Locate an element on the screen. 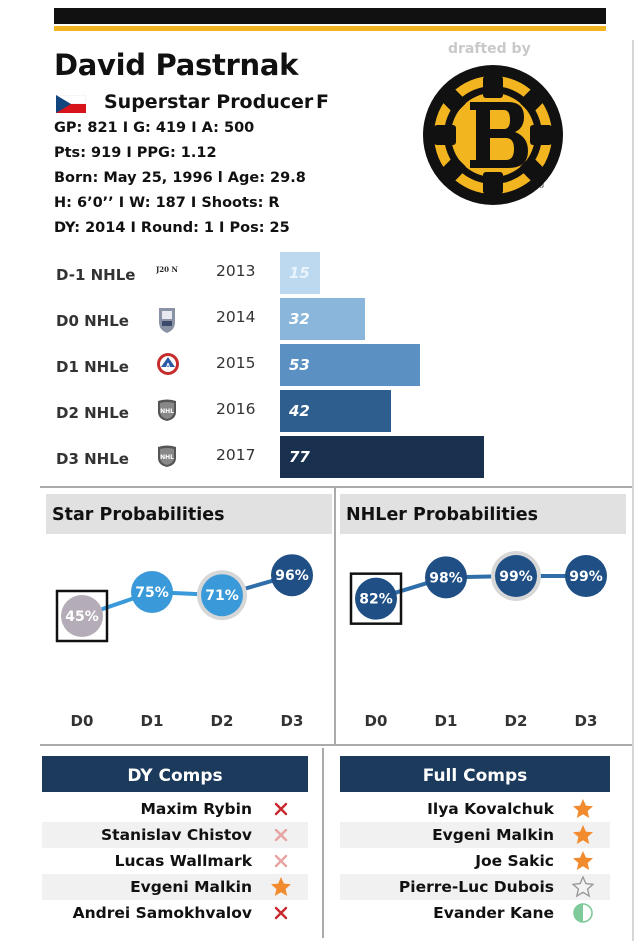 This screenshot has width=640, height=941. nhle-bar: 15 is located at coordinates (300, 273).